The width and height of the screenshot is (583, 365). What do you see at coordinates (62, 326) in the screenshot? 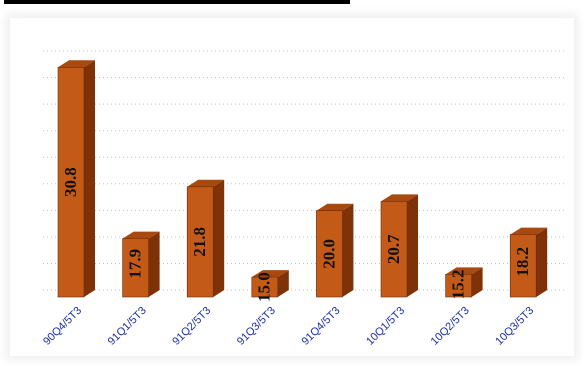
I see `x-tick-label: 90Q4/5T3` at bounding box center [62, 326].